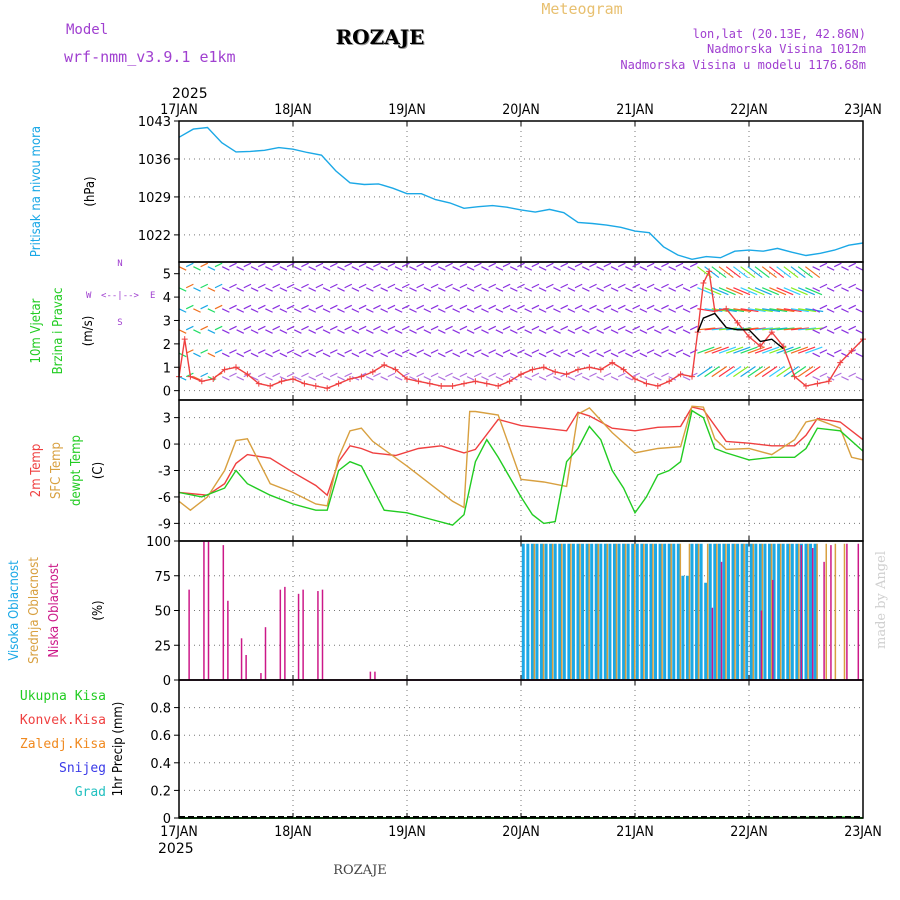 This screenshot has width=900, height=900. Describe the element at coordinates (154, 122) in the screenshot. I see `y-tick-label: 1043` at that location.